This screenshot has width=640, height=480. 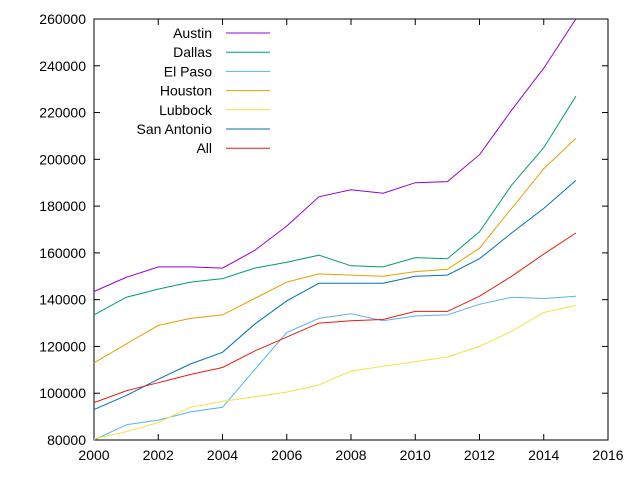 I want to click on legend-label-all: All, so click(x=204, y=148).